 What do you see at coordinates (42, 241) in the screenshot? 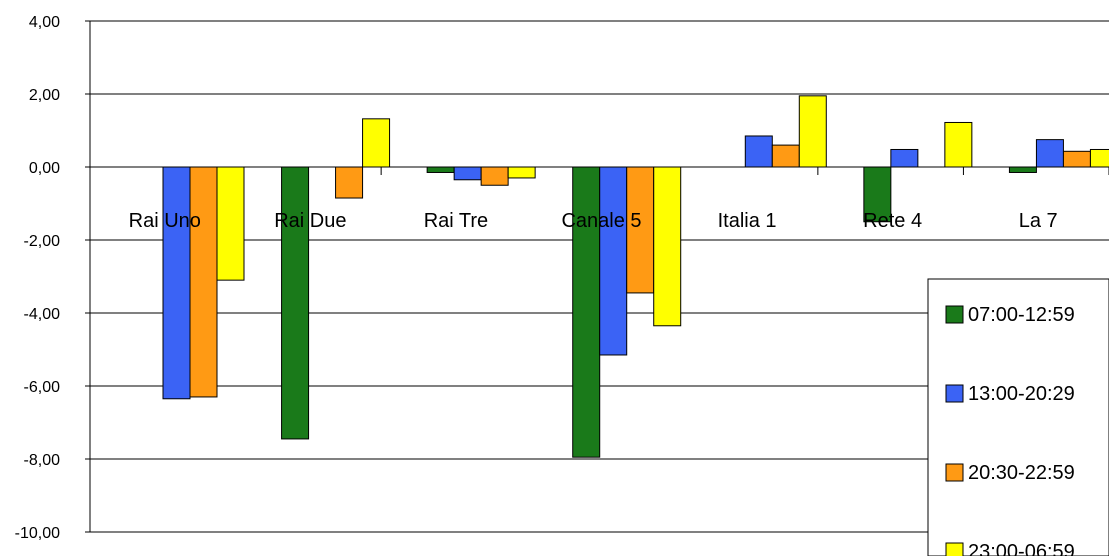
I see `y-tick-label: -2,00` at bounding box center [42, 241].